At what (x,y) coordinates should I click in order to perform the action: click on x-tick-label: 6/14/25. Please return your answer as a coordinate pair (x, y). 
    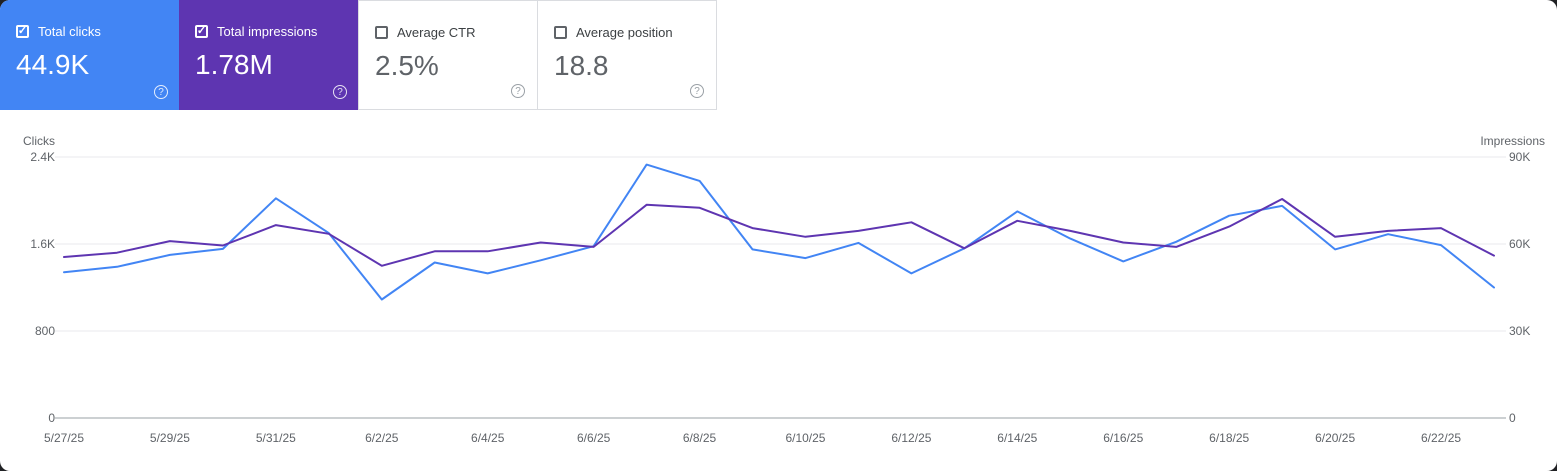
    Looking at the image, I should click on (1017, 438).